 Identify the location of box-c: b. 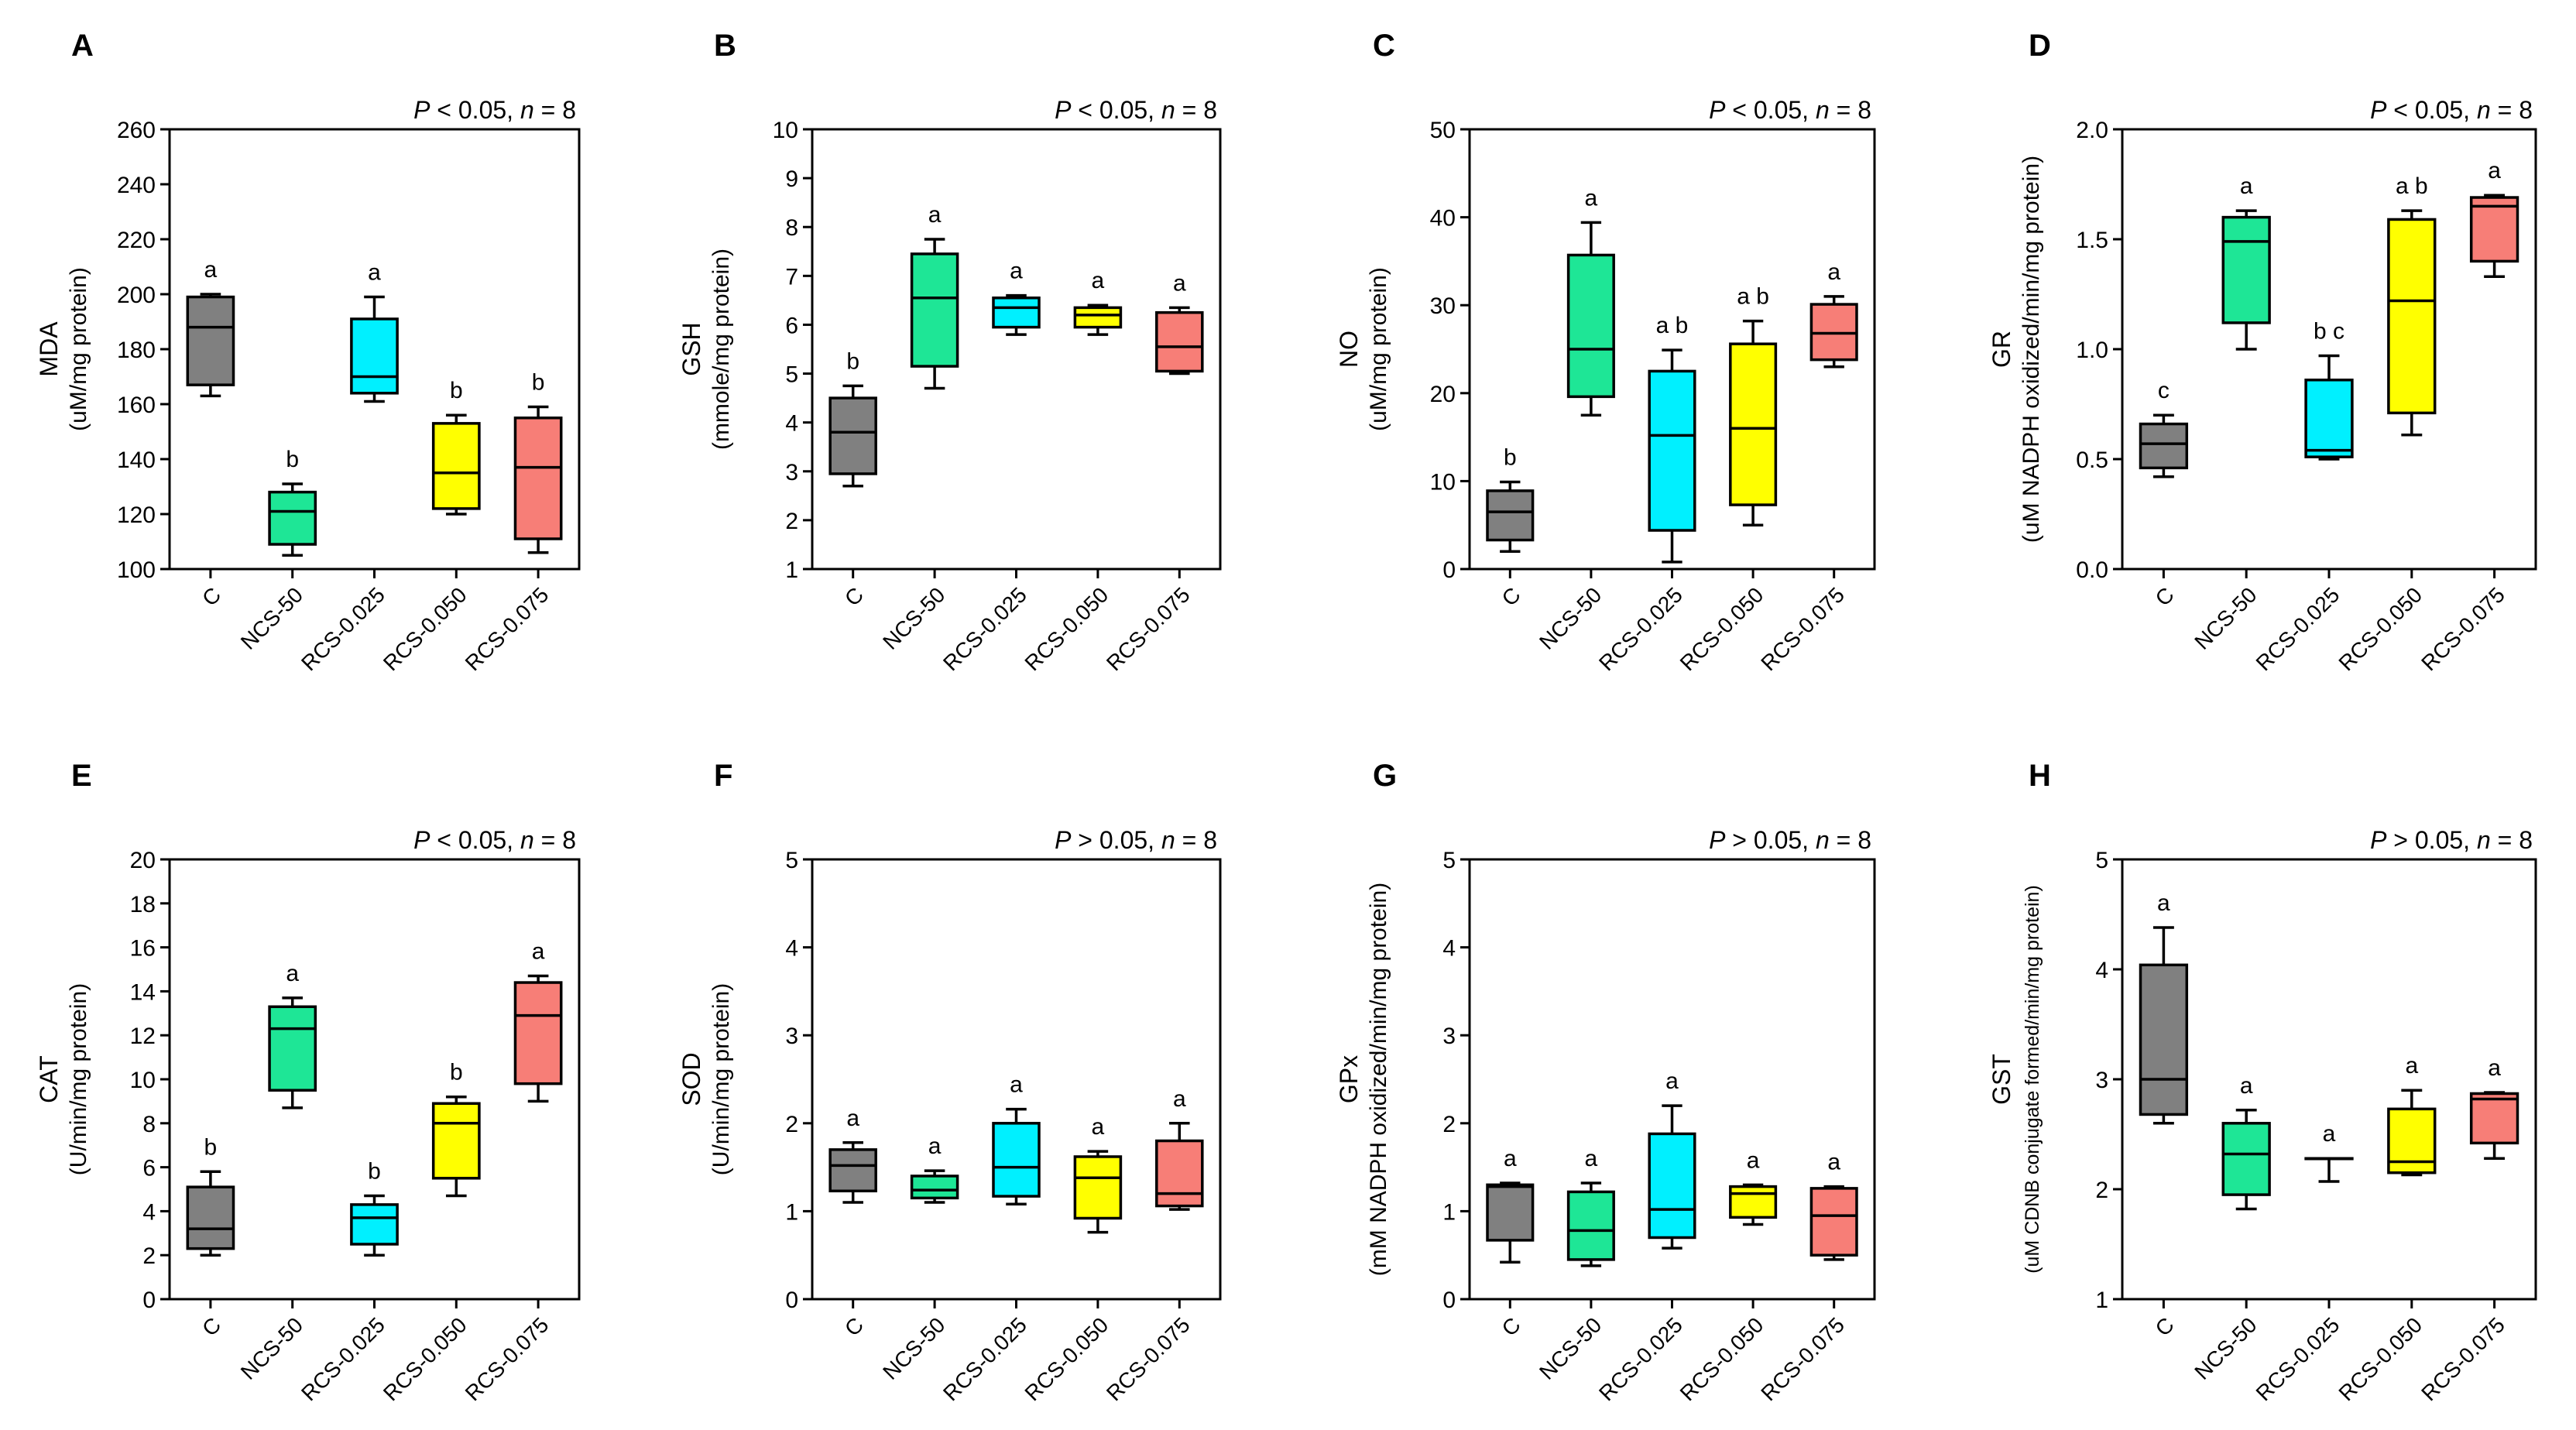
(210, 1195).